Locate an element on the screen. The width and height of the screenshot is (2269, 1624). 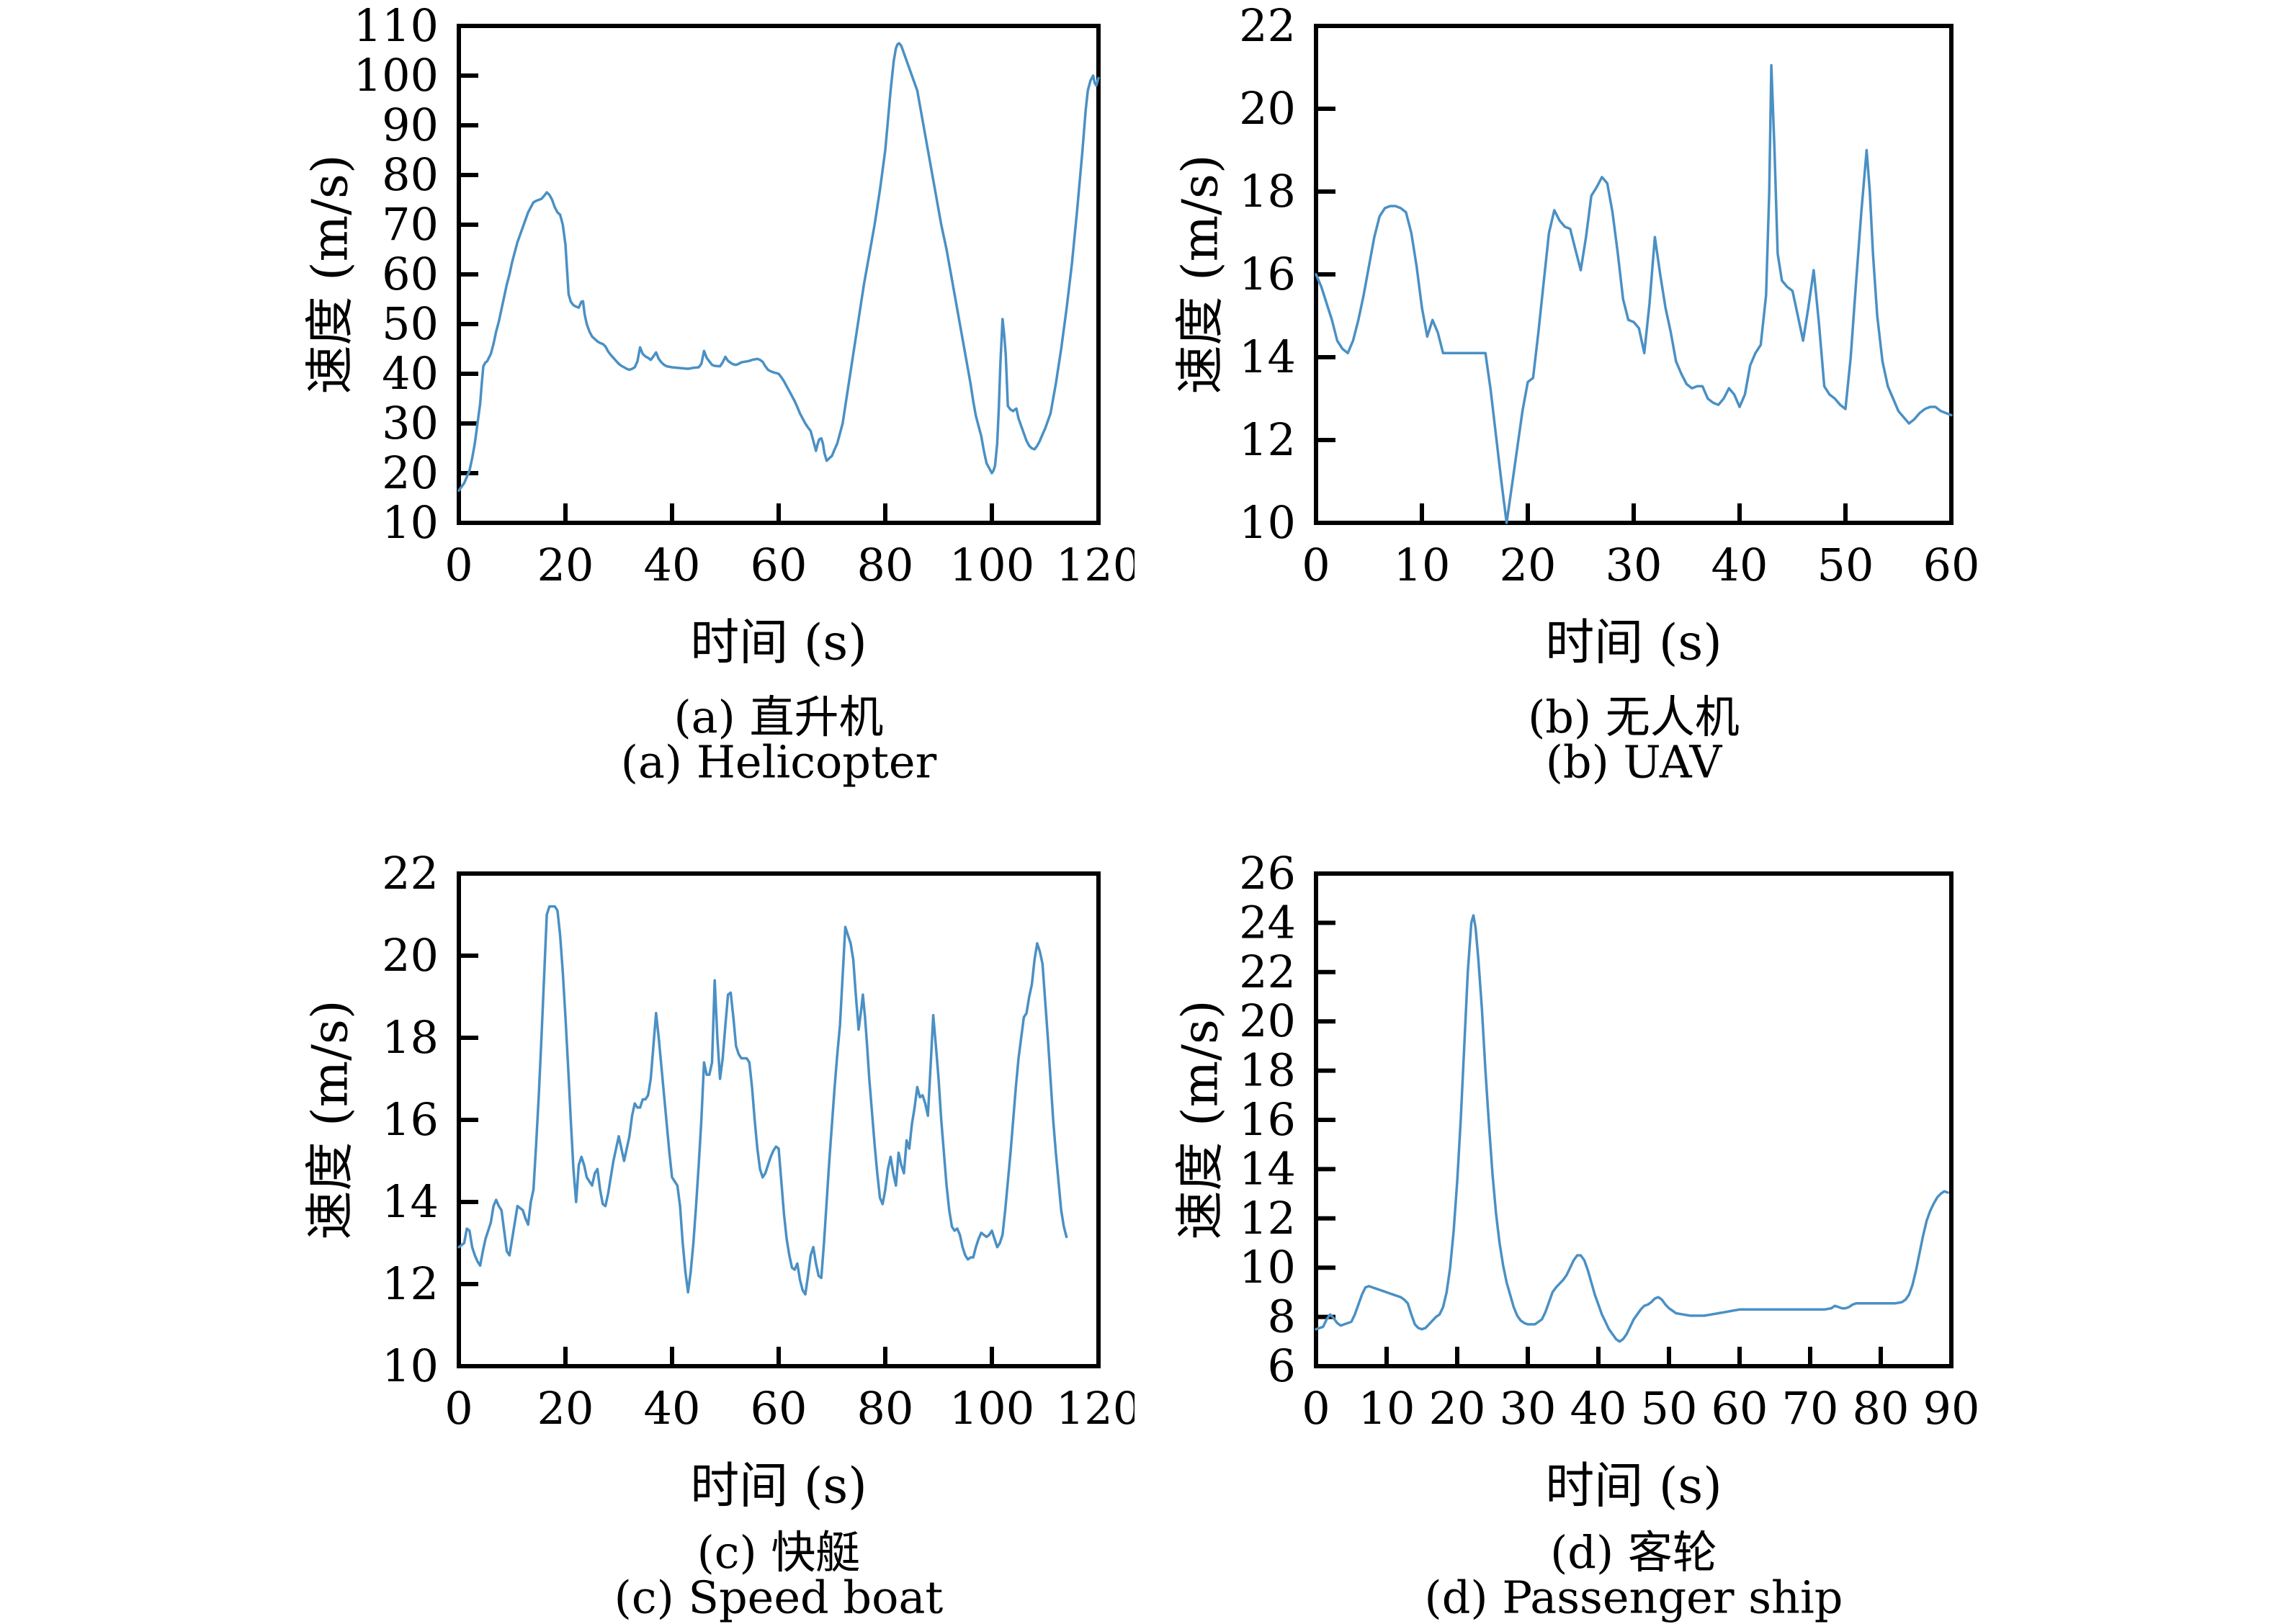
y-tick-label: 70 is located at coordinates (410, 225).